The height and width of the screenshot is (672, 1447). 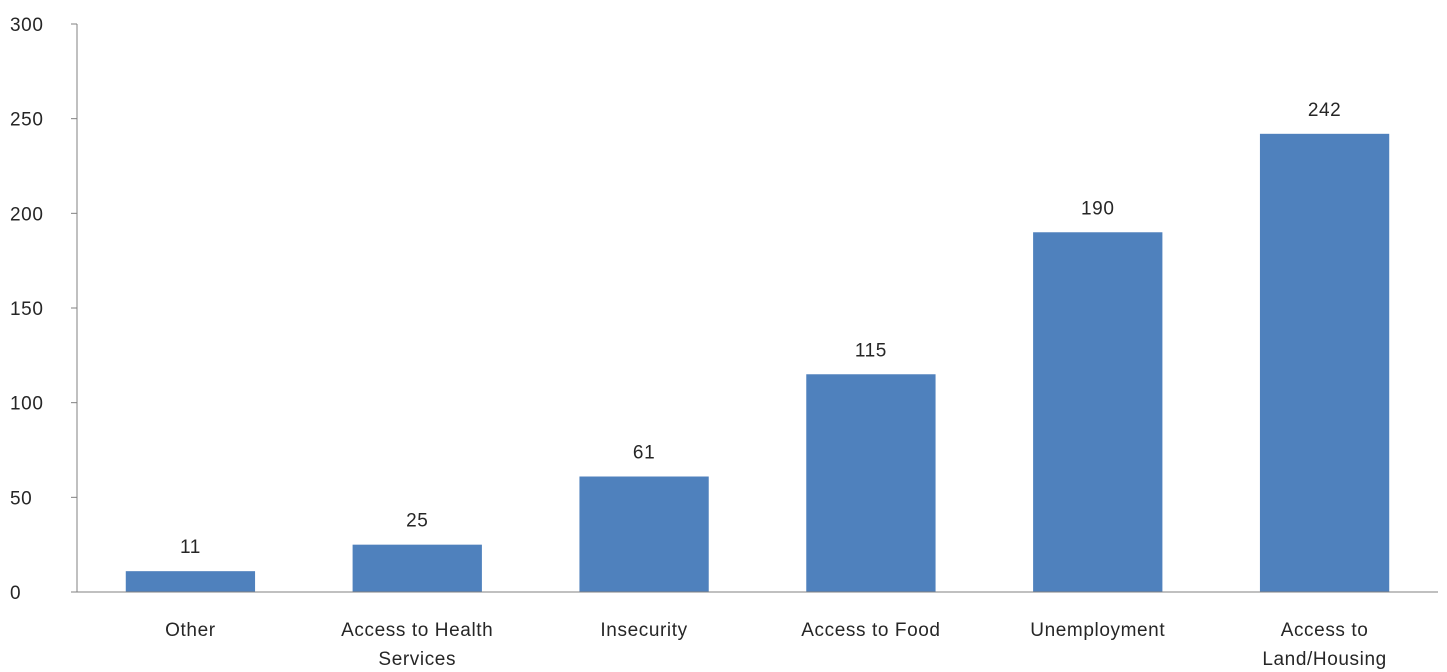 What do you see at coordinates (190, 547) in the screenshot?
I see `data-label: 11` at bounding box center [190, 547].